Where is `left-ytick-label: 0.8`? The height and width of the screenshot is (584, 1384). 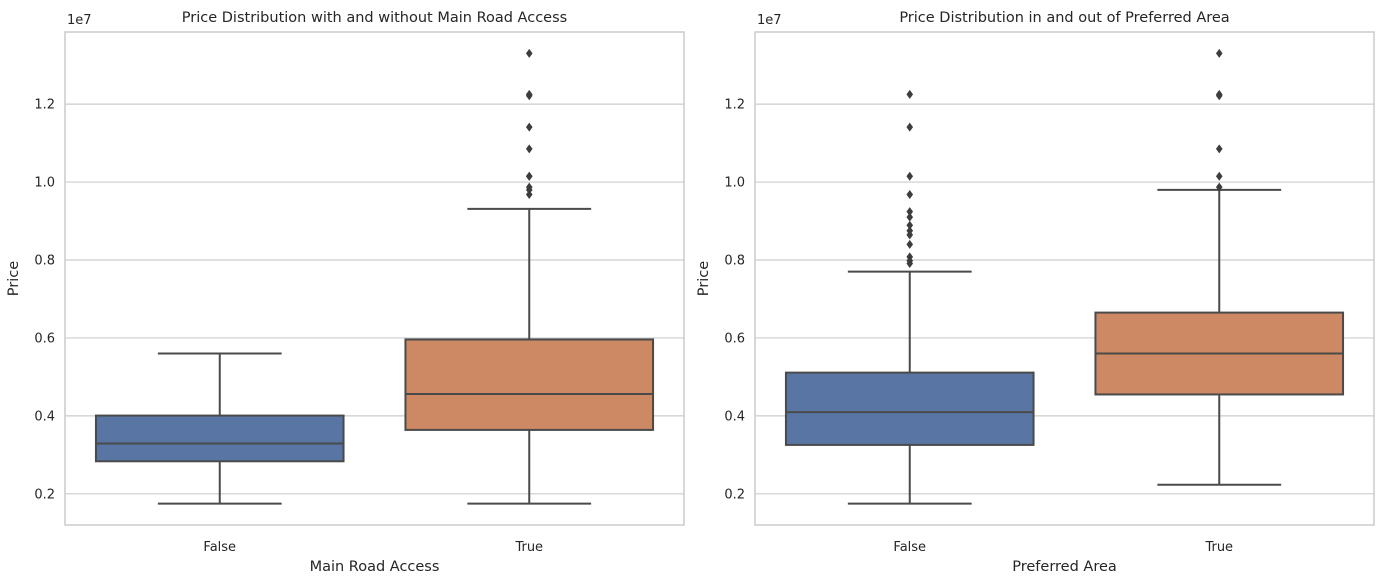 left-ytick-label: 0.8 is located at coordinates (44, 260).